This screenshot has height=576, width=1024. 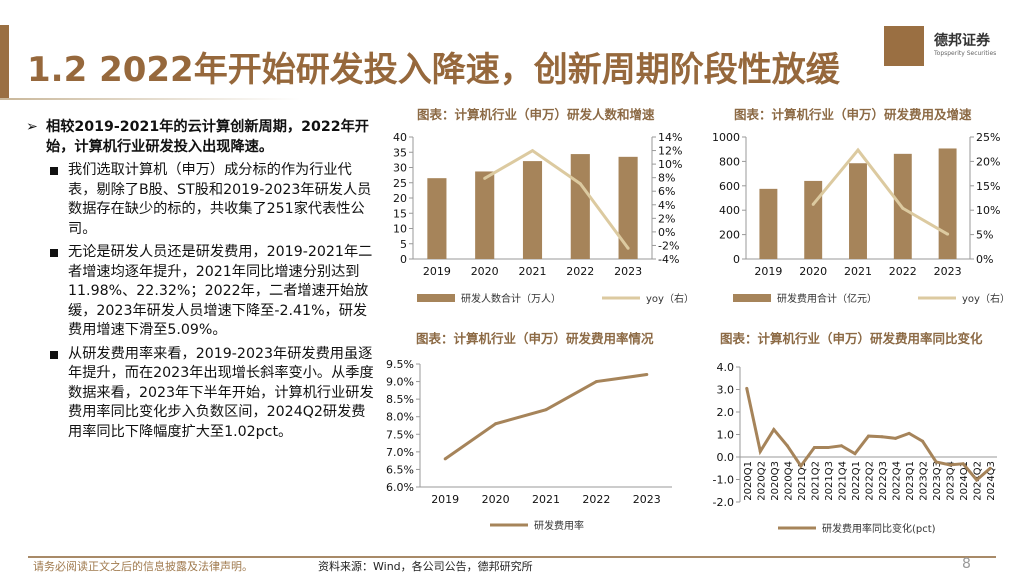 What do you see at coordinates (445, 499) in the screenshot?
I see `x-tick-label: 2019` at bounding box center [445, 499].